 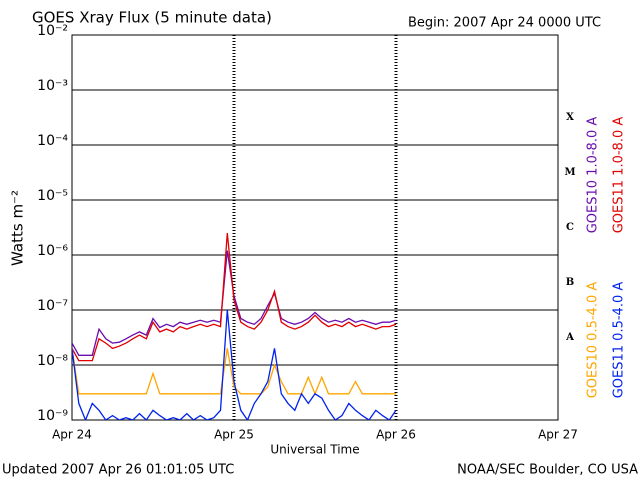 What do you see at coordinates (570, 117) in the screenshot?
I see `flare-class-label: X` at bounding box center [570, 117].